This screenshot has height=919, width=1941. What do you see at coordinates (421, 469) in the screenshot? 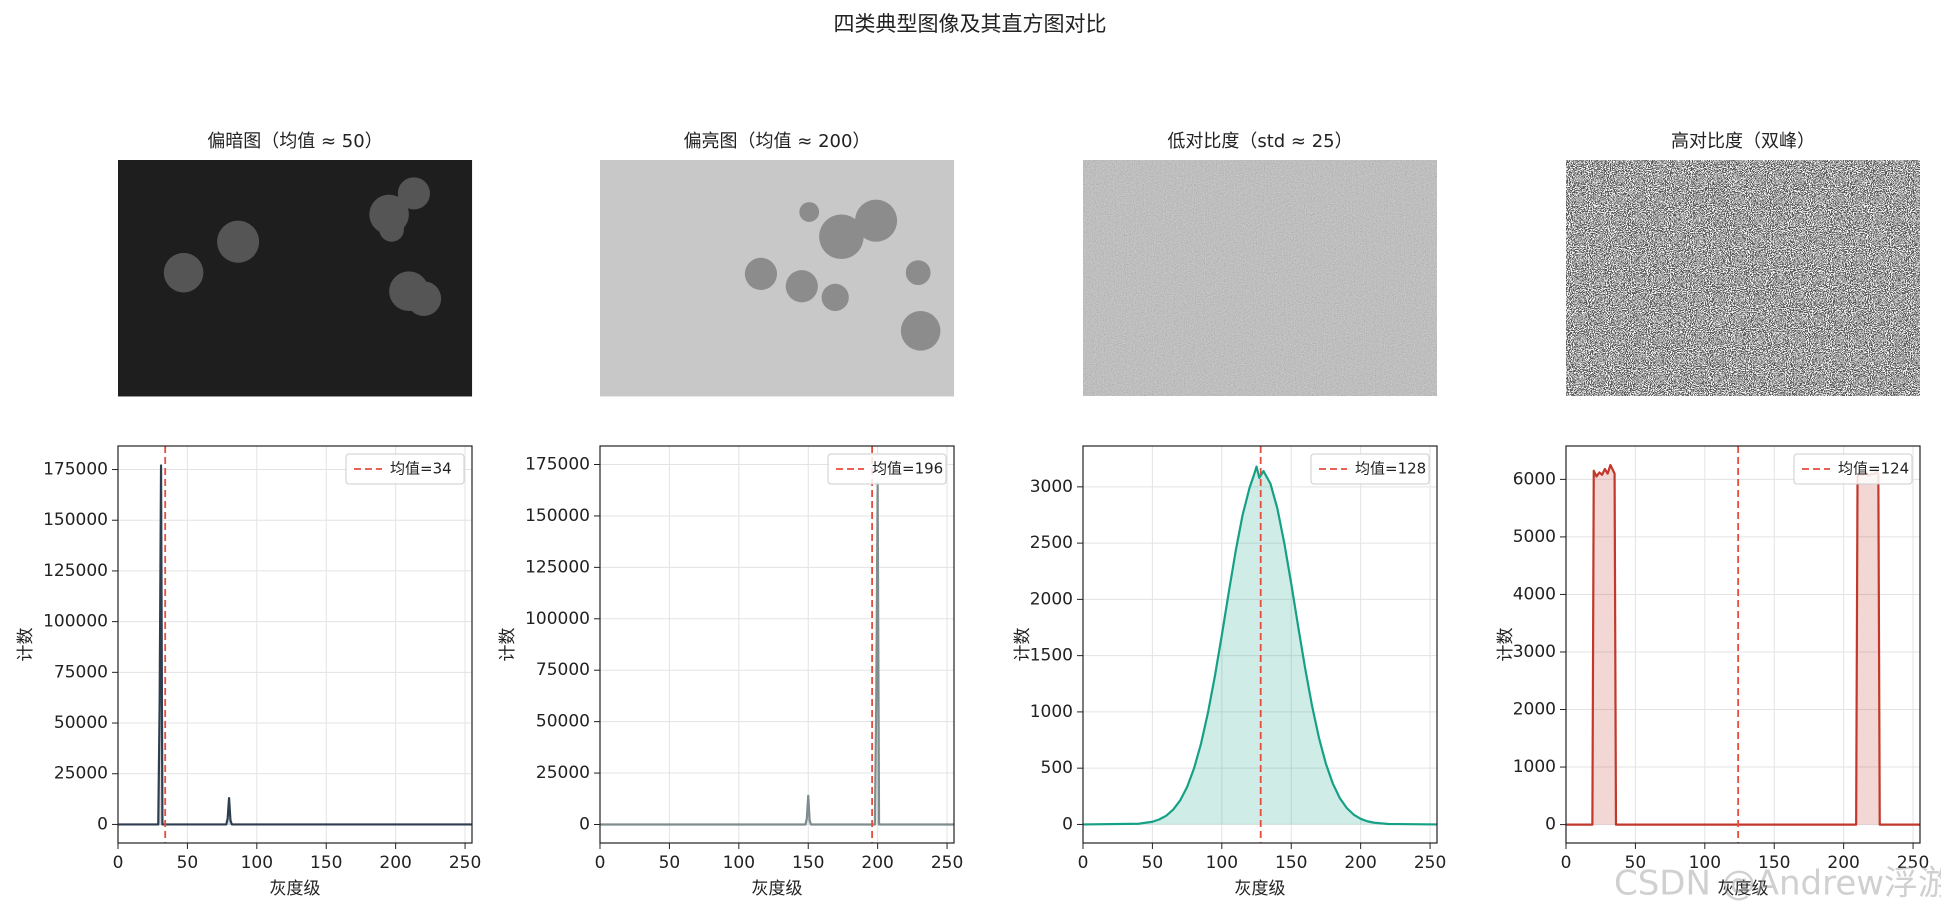
I see `legend-label: 均值=34` at bounding box center [421, 469].